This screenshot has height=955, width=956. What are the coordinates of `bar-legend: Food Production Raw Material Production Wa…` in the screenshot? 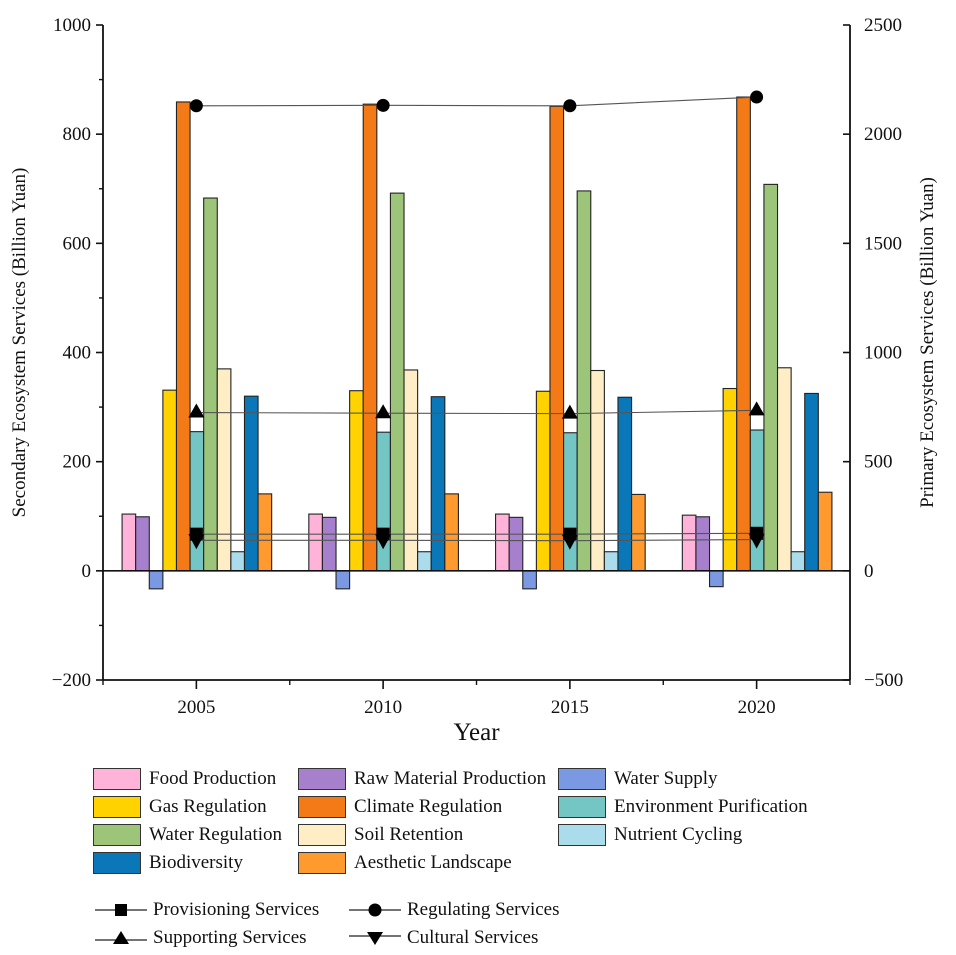 It's located at (493, 821).